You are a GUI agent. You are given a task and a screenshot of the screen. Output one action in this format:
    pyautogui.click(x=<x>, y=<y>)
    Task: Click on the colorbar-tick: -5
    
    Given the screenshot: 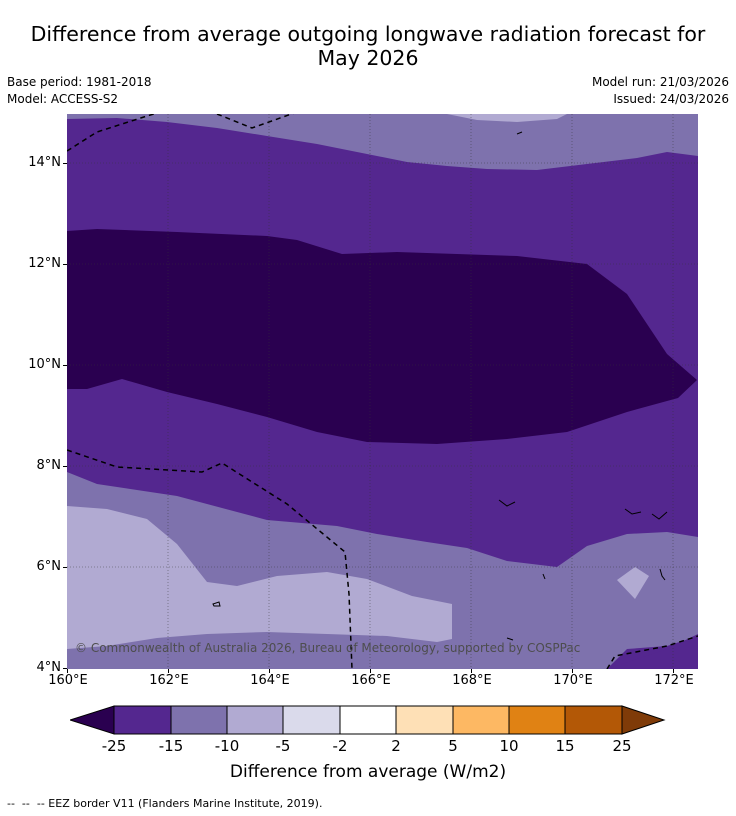 What is the action you would take?
    pyautogui.click(x=283, y=746)
    